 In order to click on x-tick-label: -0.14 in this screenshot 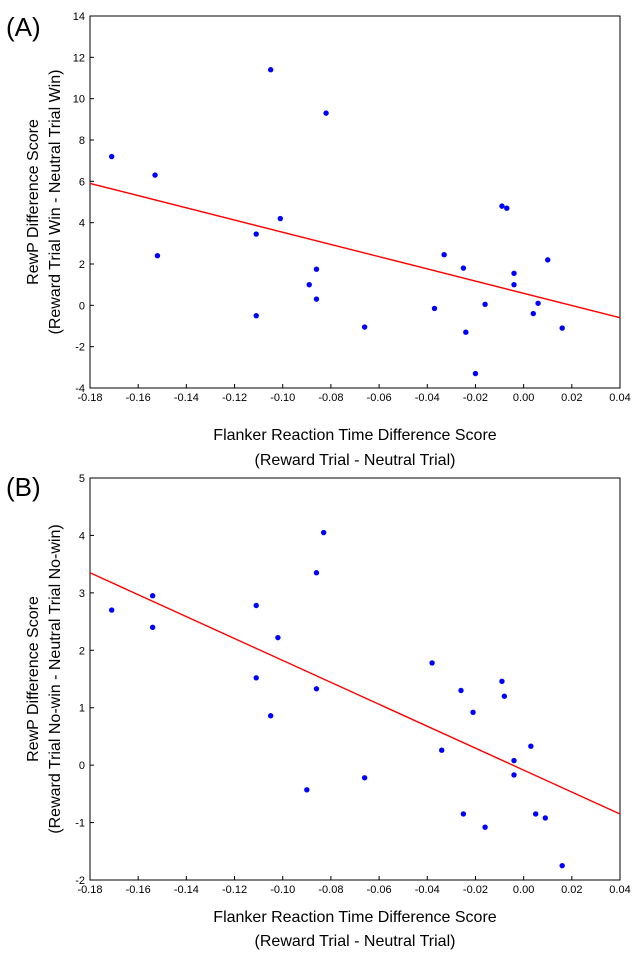, I will do `click(186, 398)`.